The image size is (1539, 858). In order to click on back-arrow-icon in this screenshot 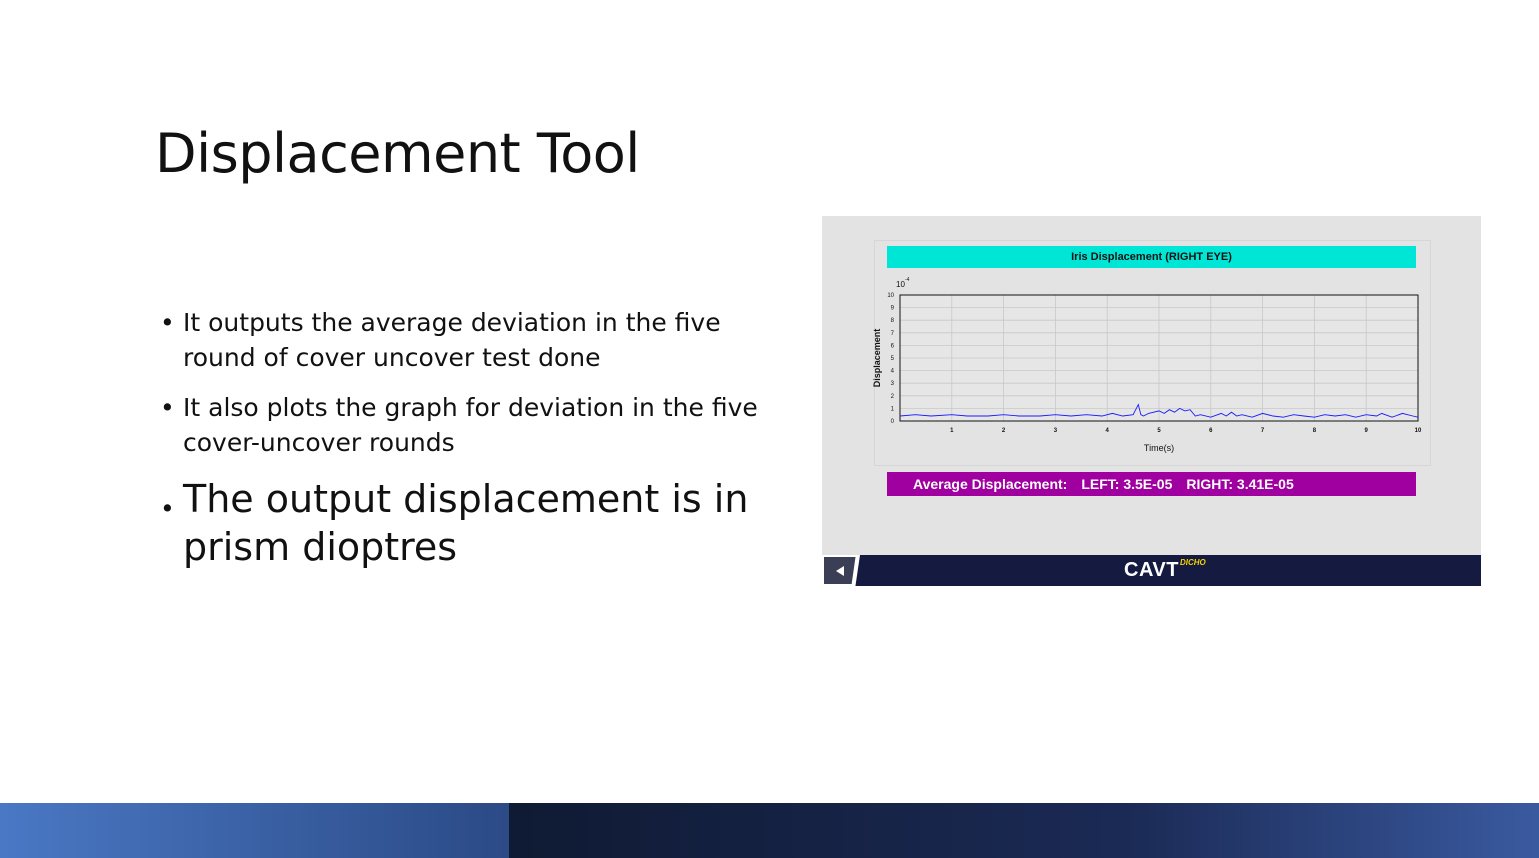, I will do `click(839, 570)`.